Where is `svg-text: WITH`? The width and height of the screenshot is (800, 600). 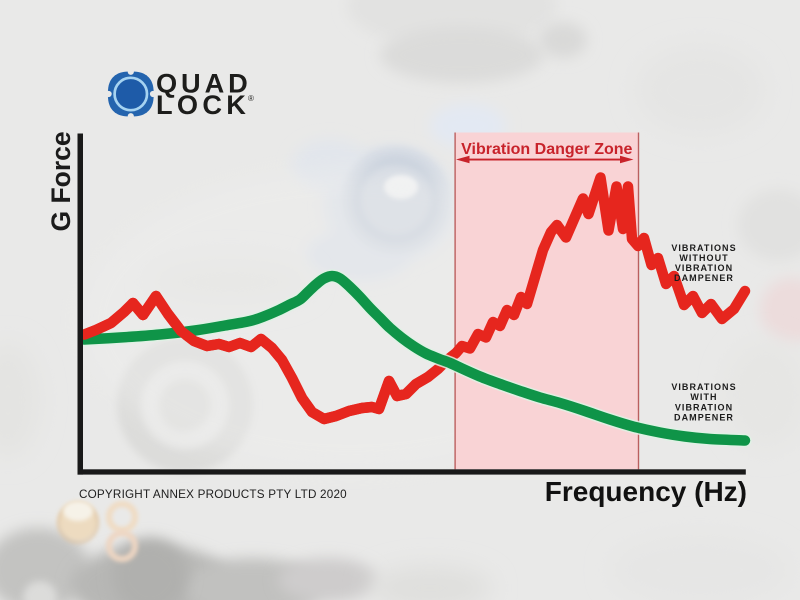 svg-text: WITH is located at coordinates (703, 397).